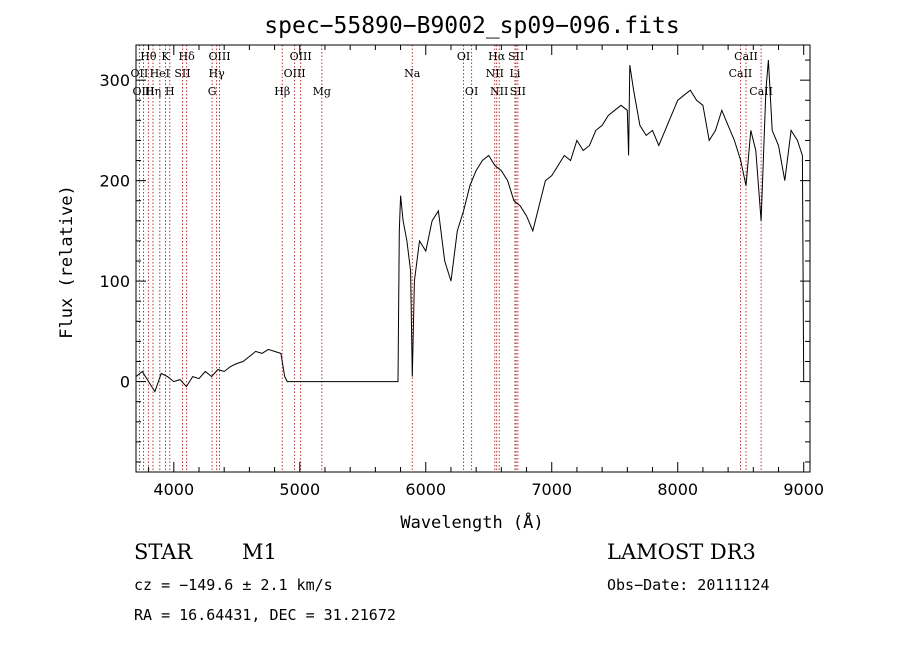 This screenshot has height=649, width=900. Describe the element at coordinates (140, 73) in the screenshot. I see `spectral-line-label: OII` at that location.